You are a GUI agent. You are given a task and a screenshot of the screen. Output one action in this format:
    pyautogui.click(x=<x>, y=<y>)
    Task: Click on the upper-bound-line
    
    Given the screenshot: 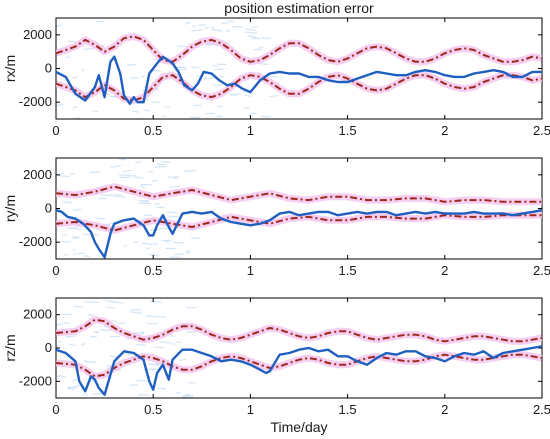 What is the action you would take?
    pyautogui.click(x=299, y=49)
    